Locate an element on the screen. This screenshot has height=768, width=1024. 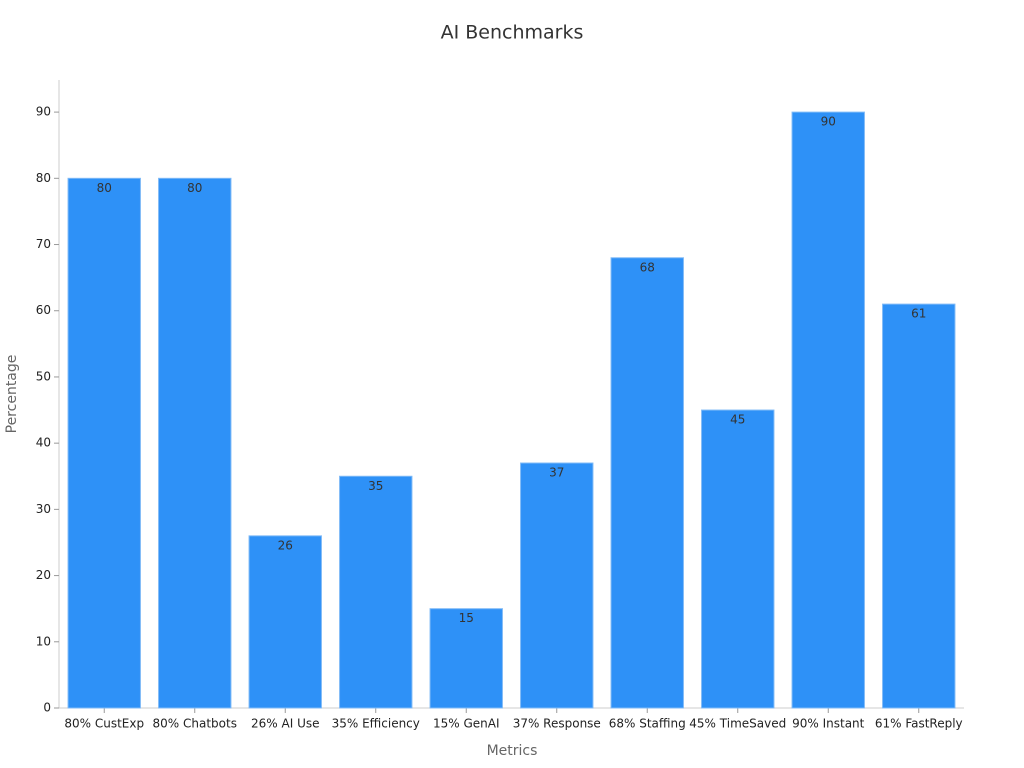
y-tick-label: 50 is located at coordinates (43, 376).